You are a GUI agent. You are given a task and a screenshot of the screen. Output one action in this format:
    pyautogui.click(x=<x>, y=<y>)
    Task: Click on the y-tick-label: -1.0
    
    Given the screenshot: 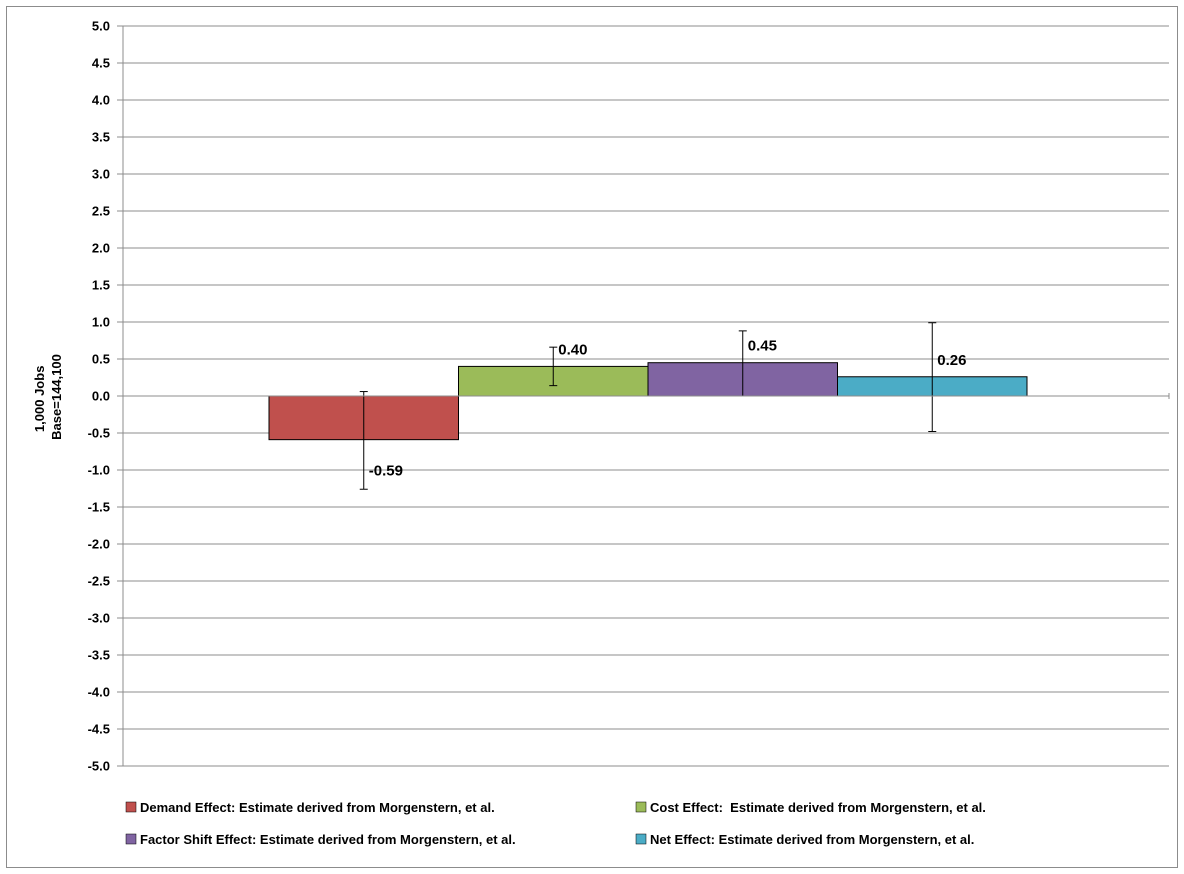 What is the action you would take?
    pyautogui.click(x=99, y=470)
    